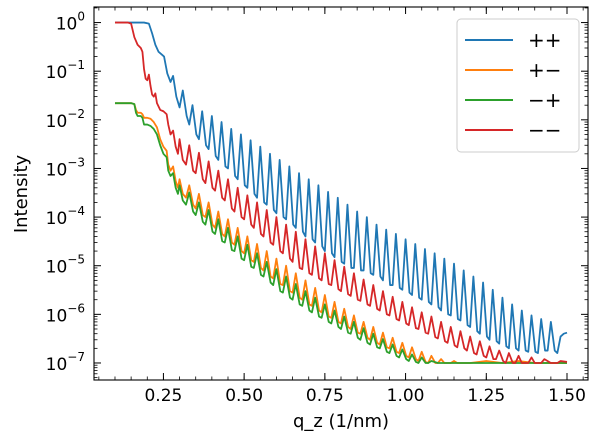 The image size is (601, 441). Describe the element at coordinates (325, 396) in the screenshot. I see `x-tick-label: 0.75` at that location.